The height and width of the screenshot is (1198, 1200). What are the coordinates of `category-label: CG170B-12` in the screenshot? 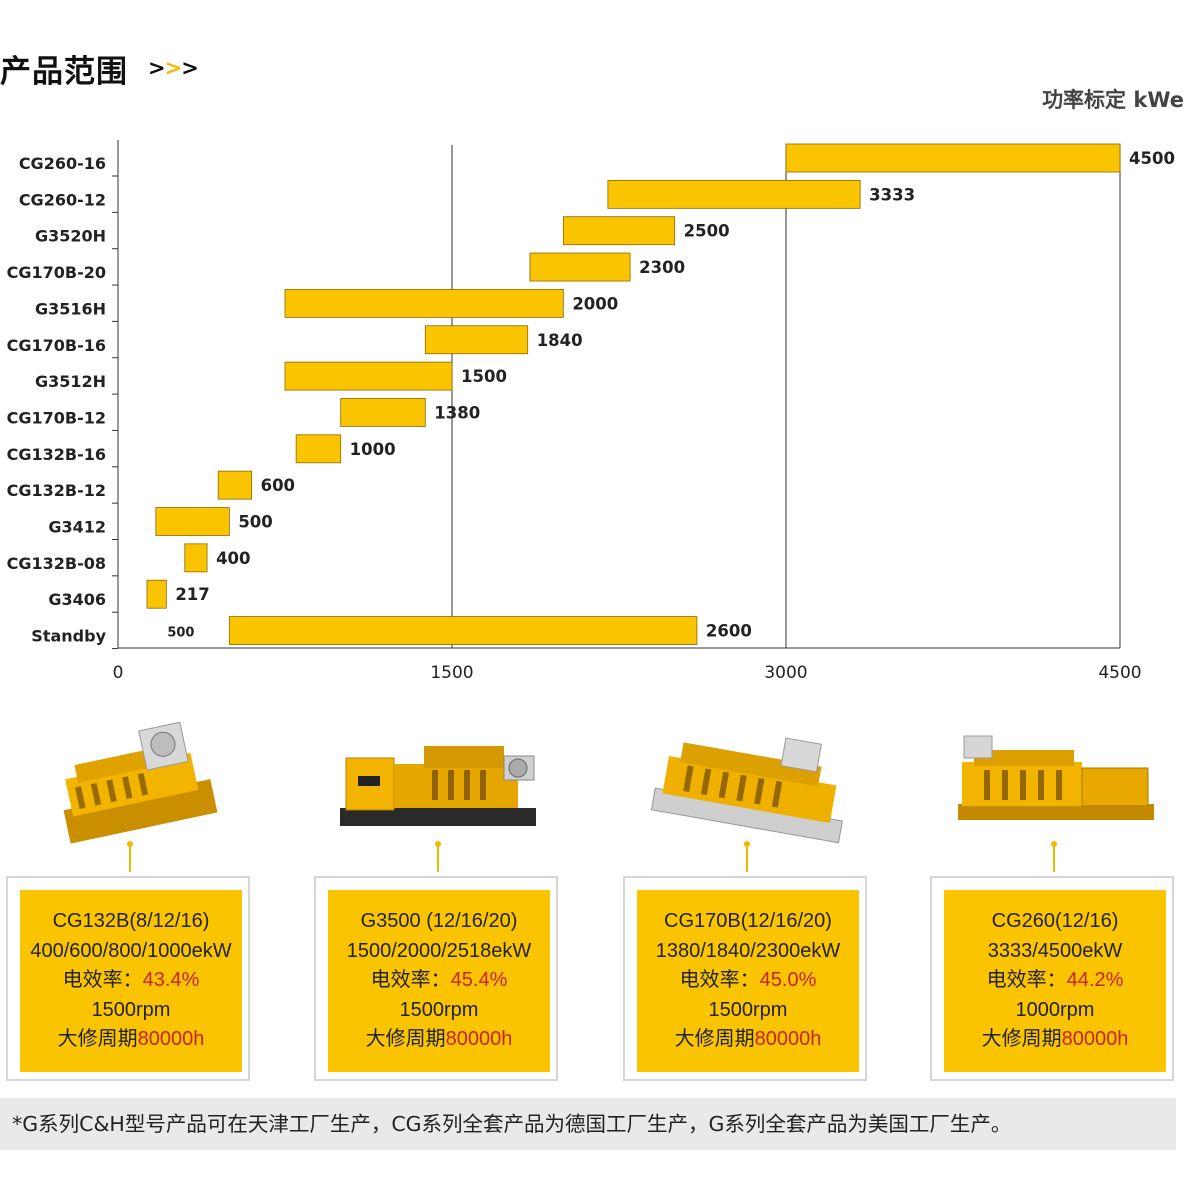 It's located at (56, 417).